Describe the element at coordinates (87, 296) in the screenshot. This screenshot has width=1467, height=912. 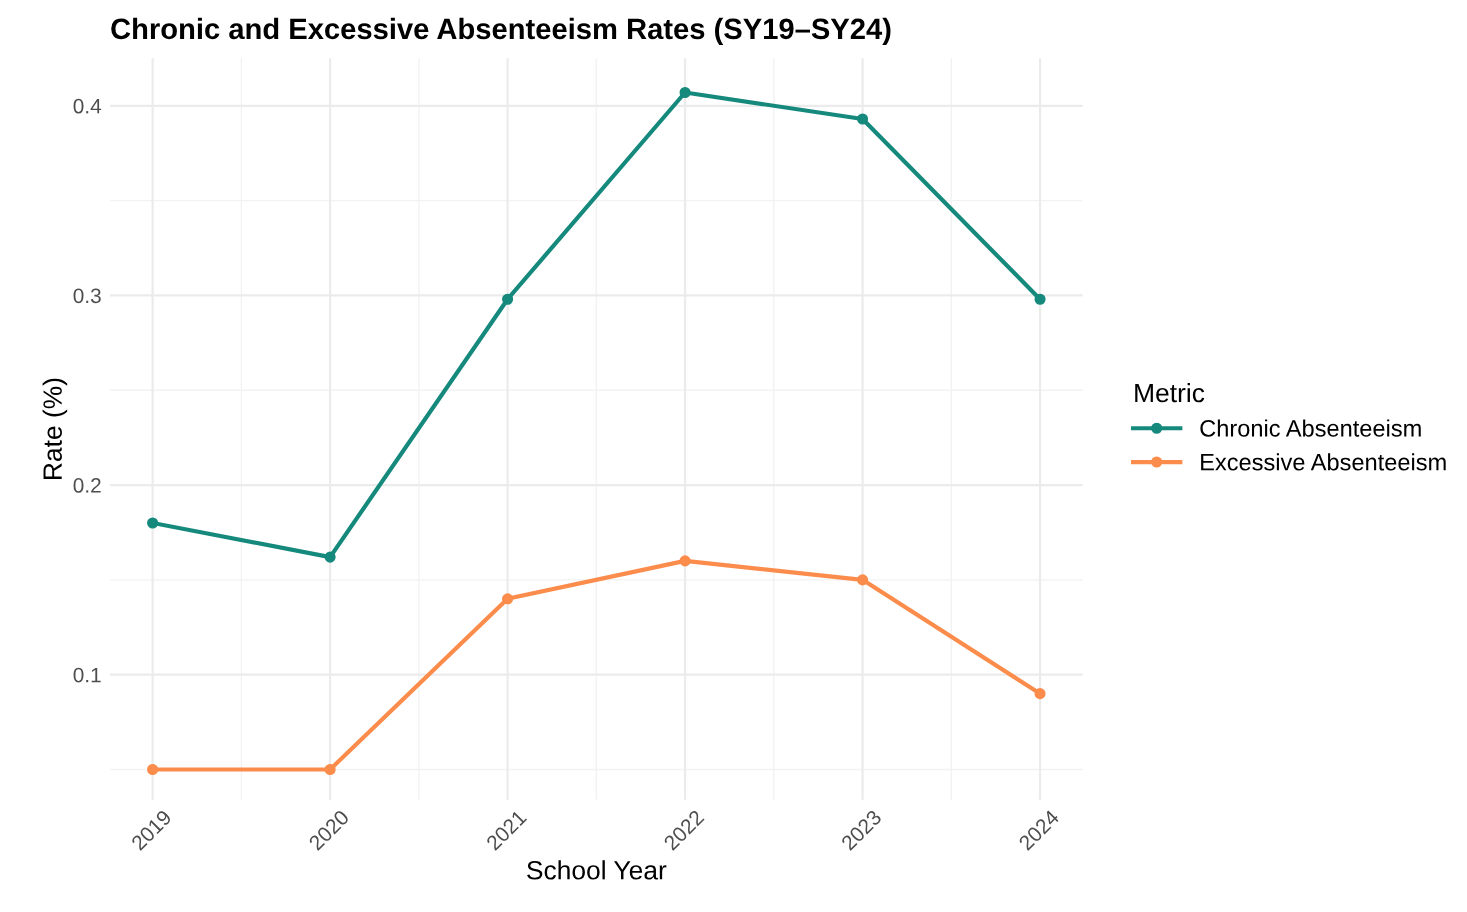
I see `y-tick-label: 0.3` at that location.